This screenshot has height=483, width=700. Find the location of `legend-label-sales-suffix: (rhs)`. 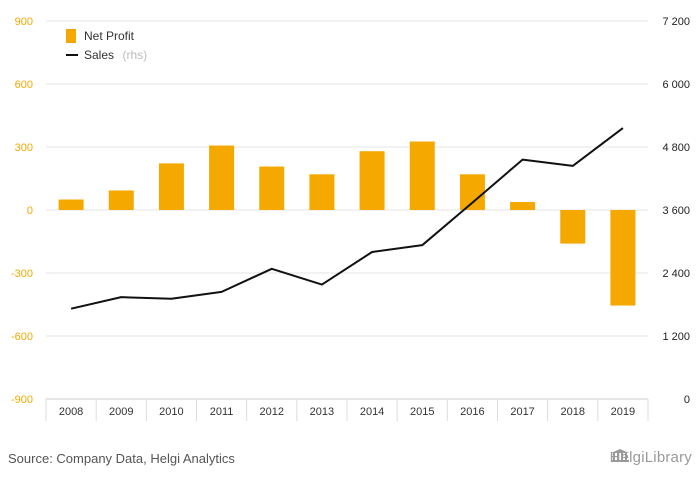

legend-label-sales-suffix: (rhs) is located at coordinates (134, 55).